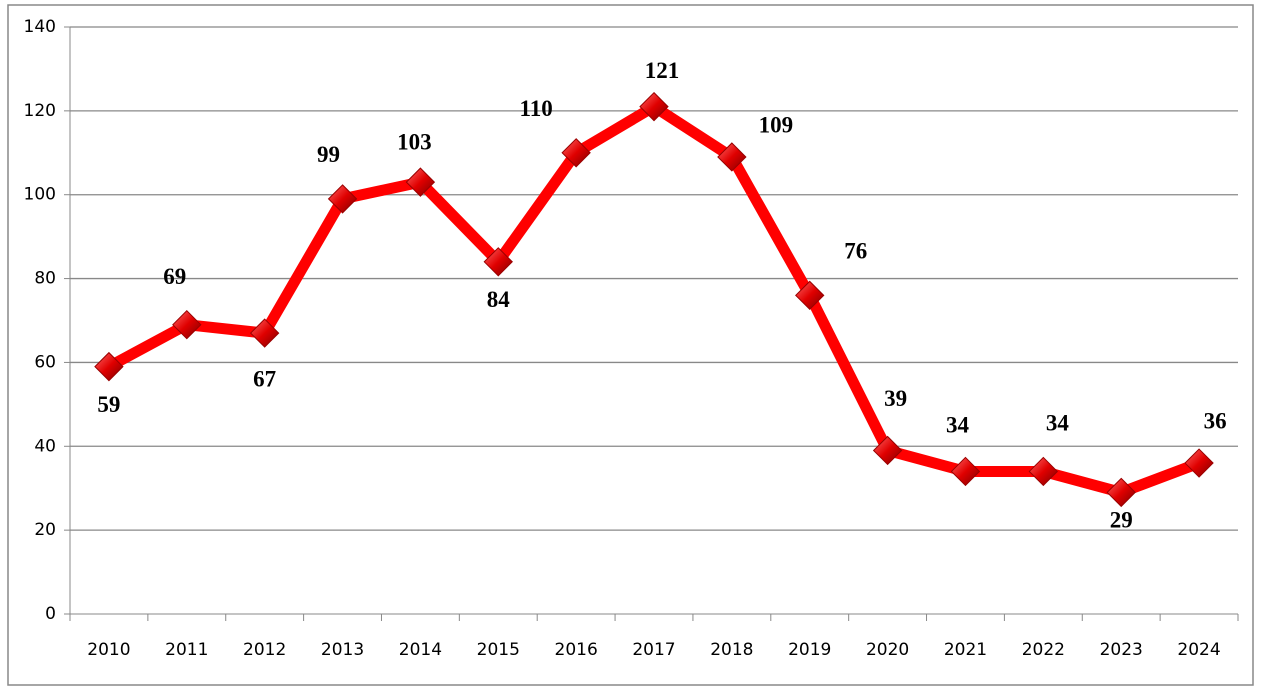  I want to click on x-tick-label: 2020, so click(887, 650).